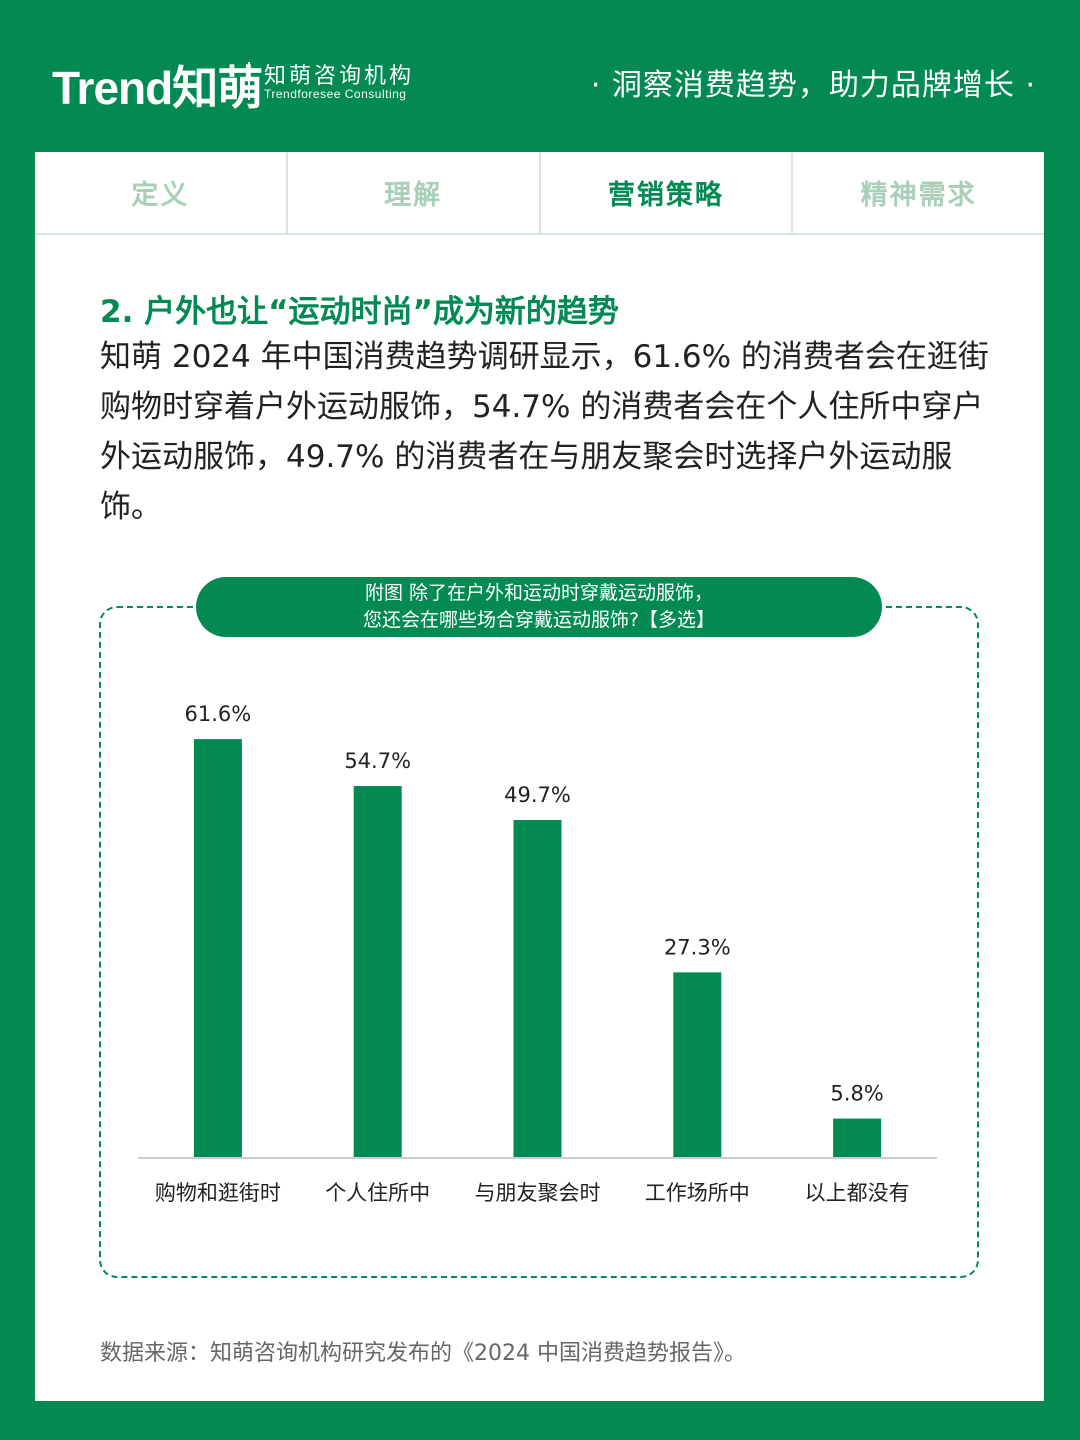  I want to click on category-label-0: 购物和逛街时, so click(218, 1193).